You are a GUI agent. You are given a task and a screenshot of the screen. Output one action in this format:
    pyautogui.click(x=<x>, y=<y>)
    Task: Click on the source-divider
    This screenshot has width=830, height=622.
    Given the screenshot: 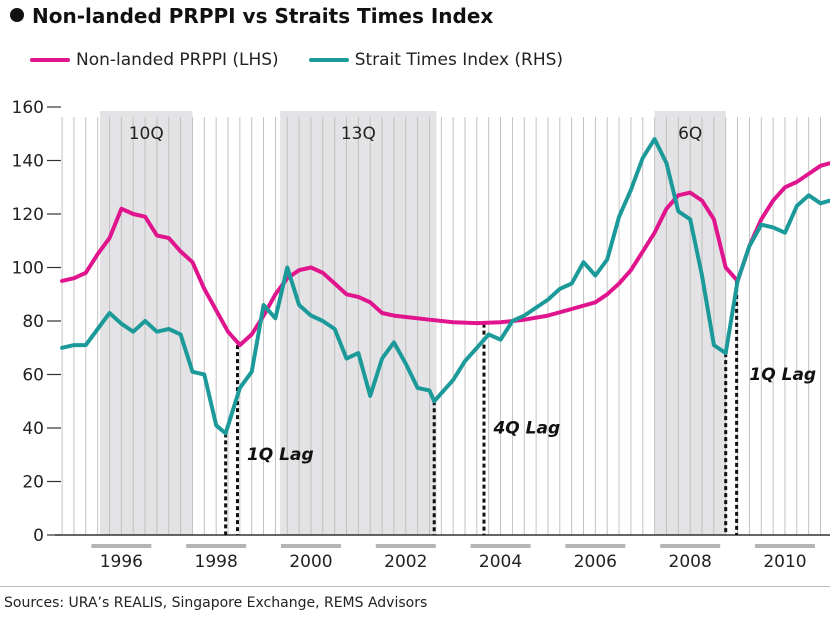 What is the action you would take?
    pyautogui.click(x=415, y=586)
    